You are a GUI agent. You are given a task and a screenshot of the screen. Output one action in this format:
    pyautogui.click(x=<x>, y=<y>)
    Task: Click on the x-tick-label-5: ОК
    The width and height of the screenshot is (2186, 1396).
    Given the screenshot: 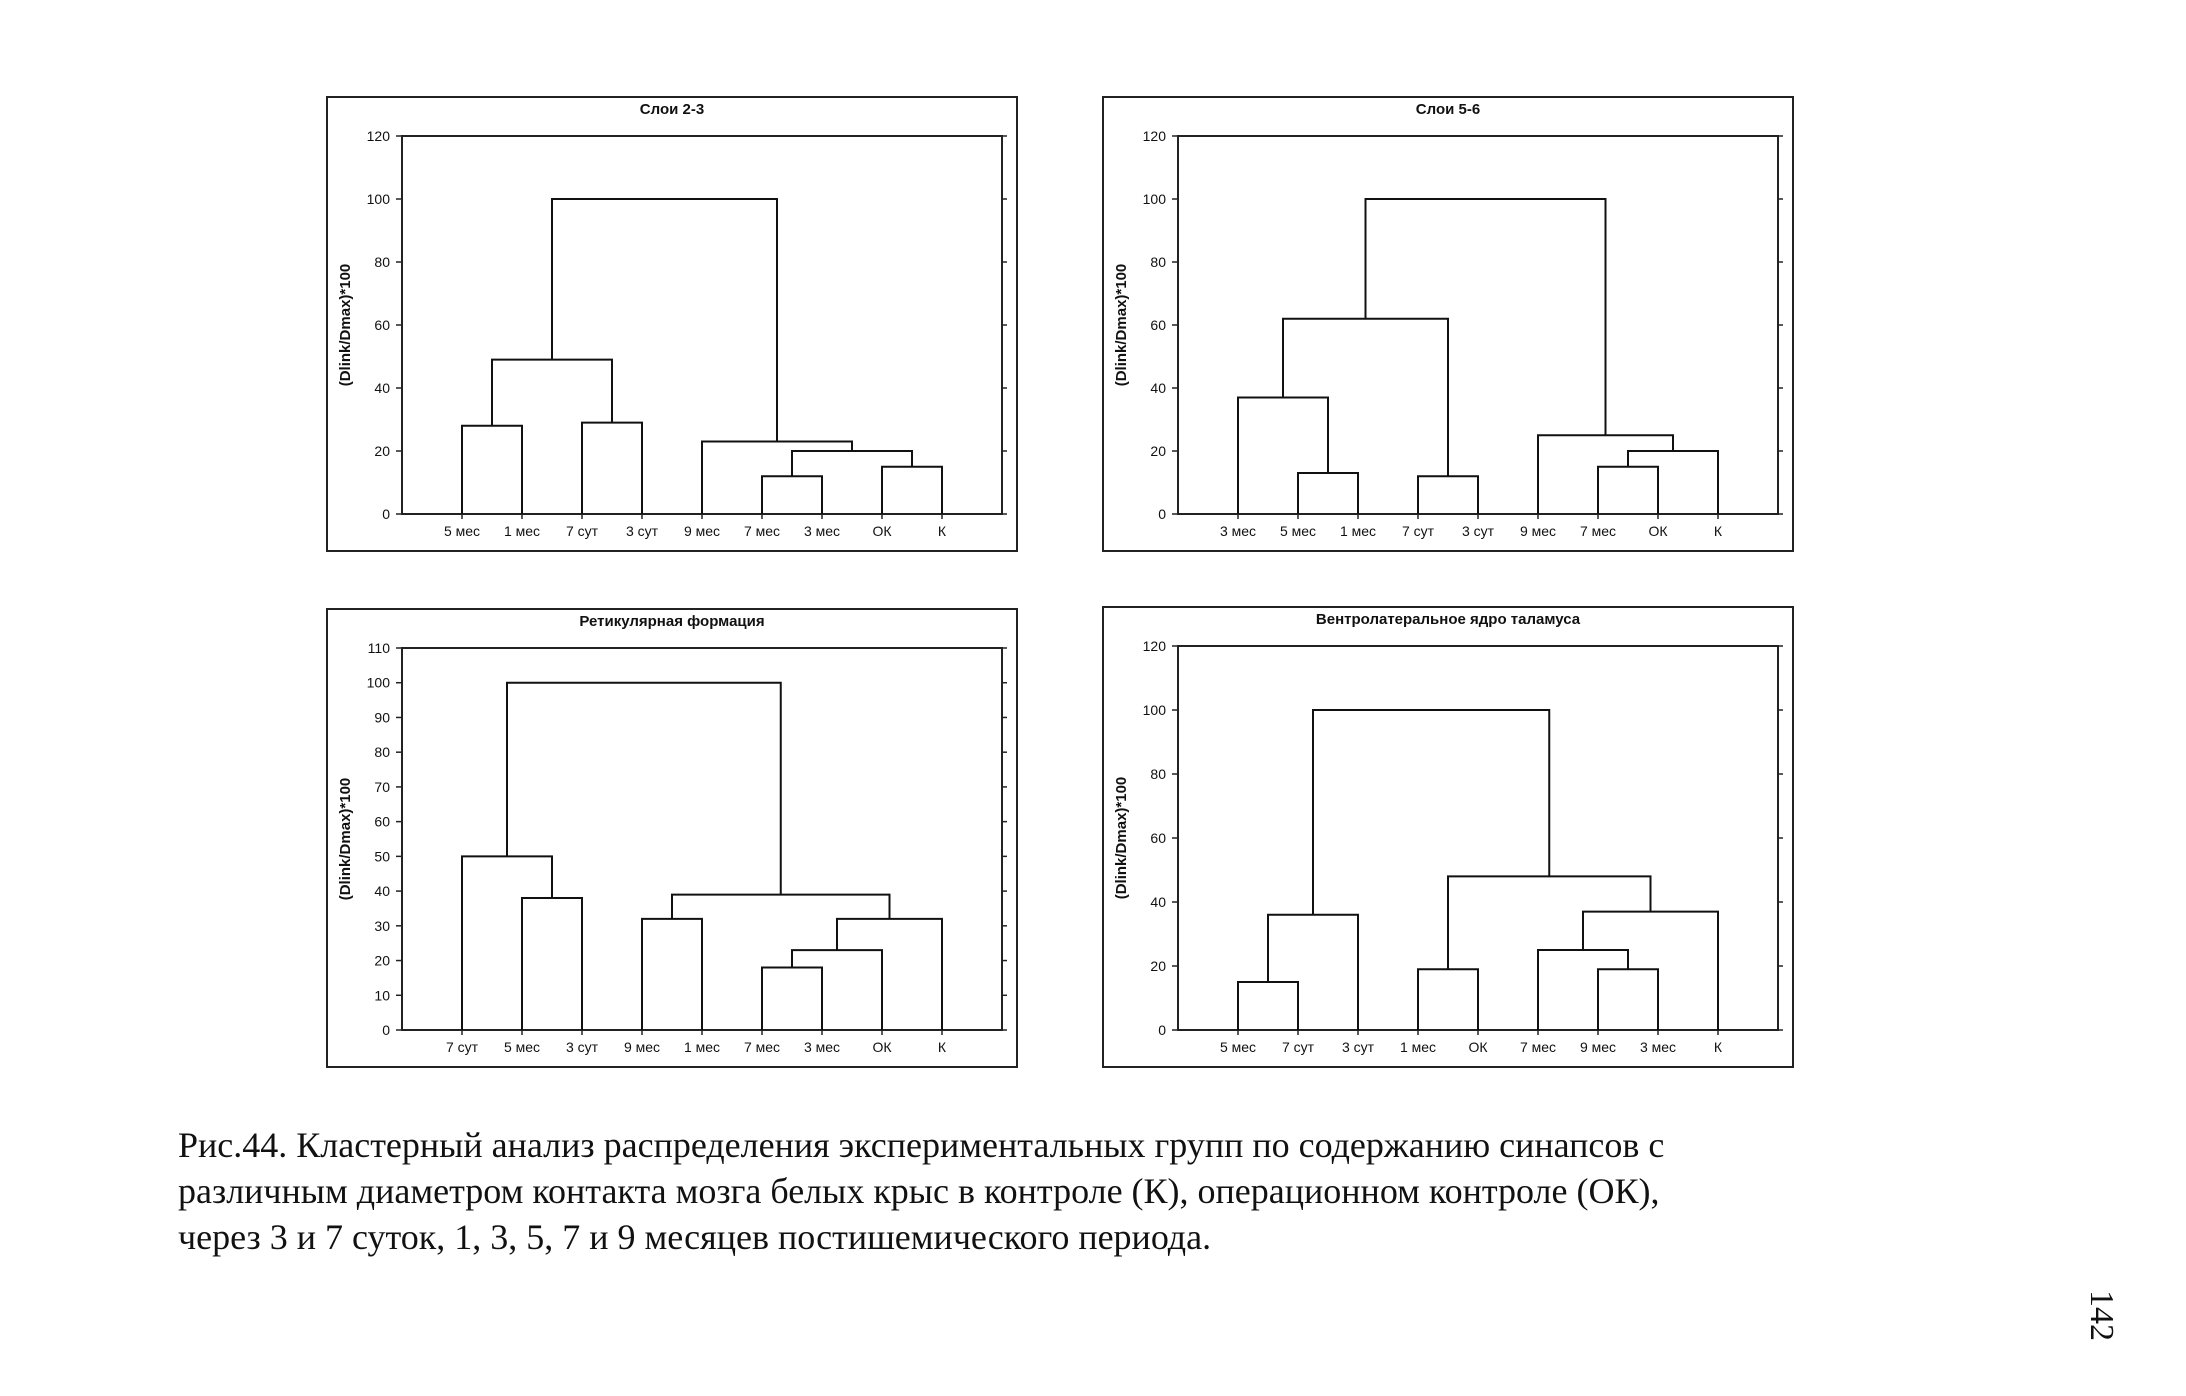 What is the action you would take?
    pyautogui.click(x=1478, y=1047)
    